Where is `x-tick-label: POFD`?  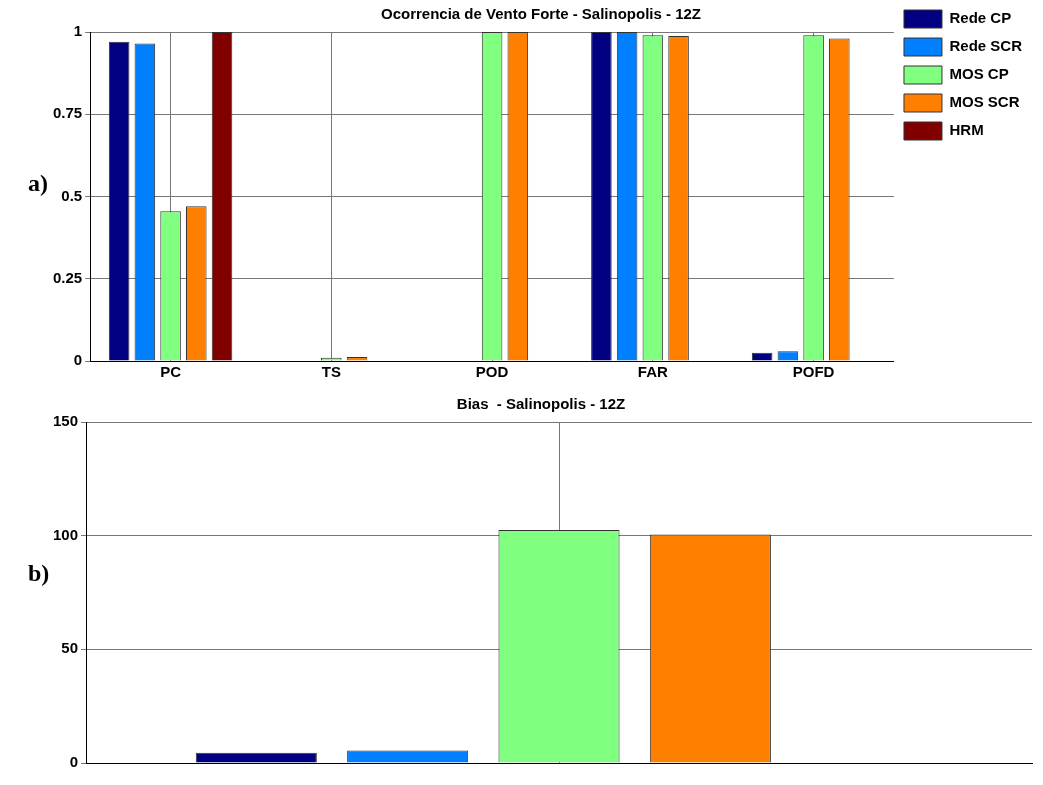
x-tick-label: POFD is located at coordinates (813, 372).